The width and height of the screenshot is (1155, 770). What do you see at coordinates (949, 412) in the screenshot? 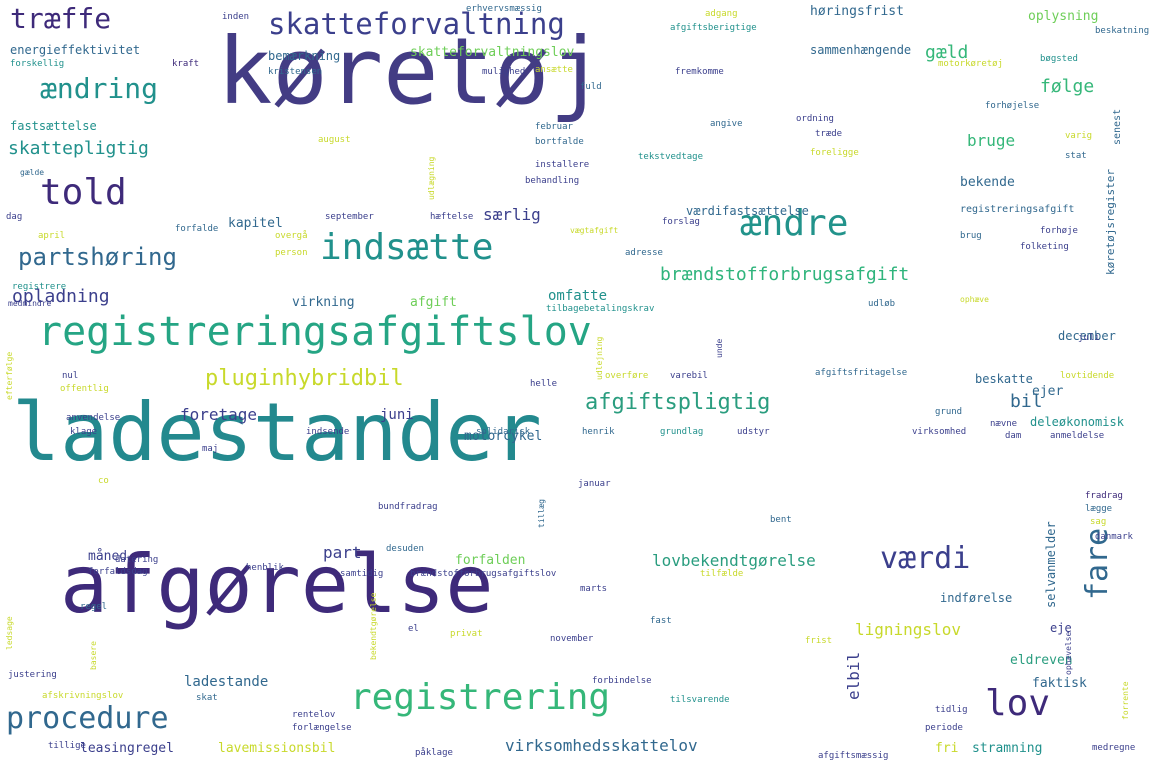
I see `word-grund: grund` at bounding box center [949, 412].